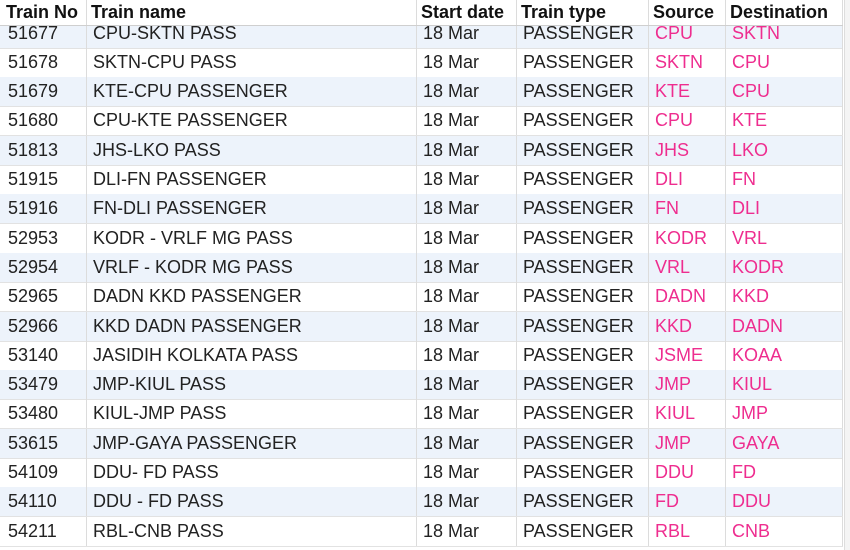  What do you see at coordinates (44, 414) in the screenshot?
I see `train-no-cell: 53480` at bounding box center [44, 414].